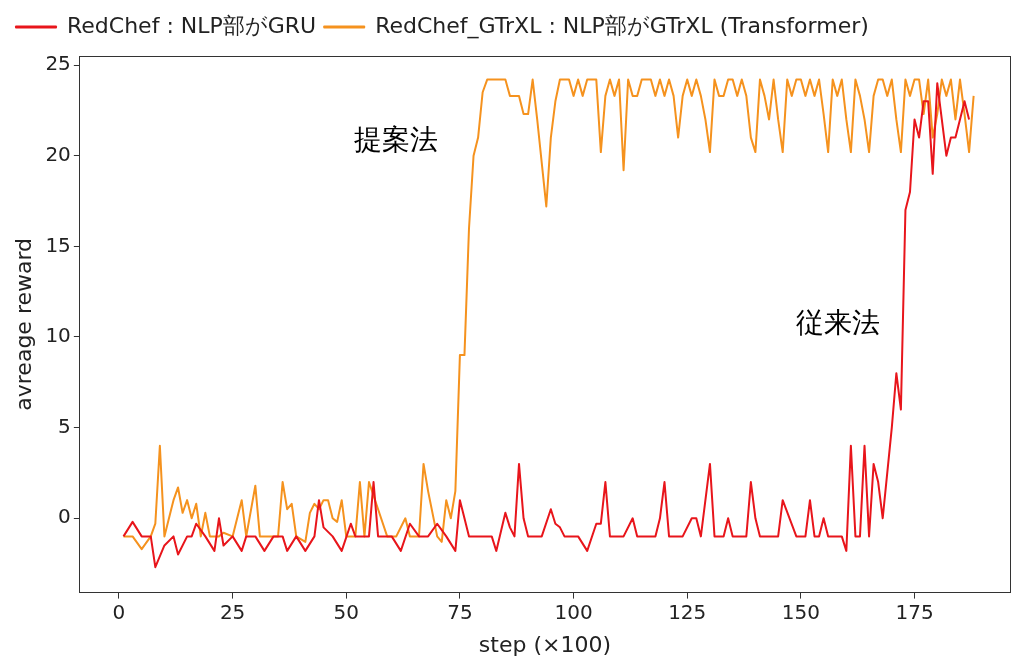 The image size is (1030, 671). What do you see at coordinates (622, 25) in the screenshot?
I see `legend-label: RedChef_GTrXL : NLP部がGTrXL (Transformer)` at bounding box center [622, 25].